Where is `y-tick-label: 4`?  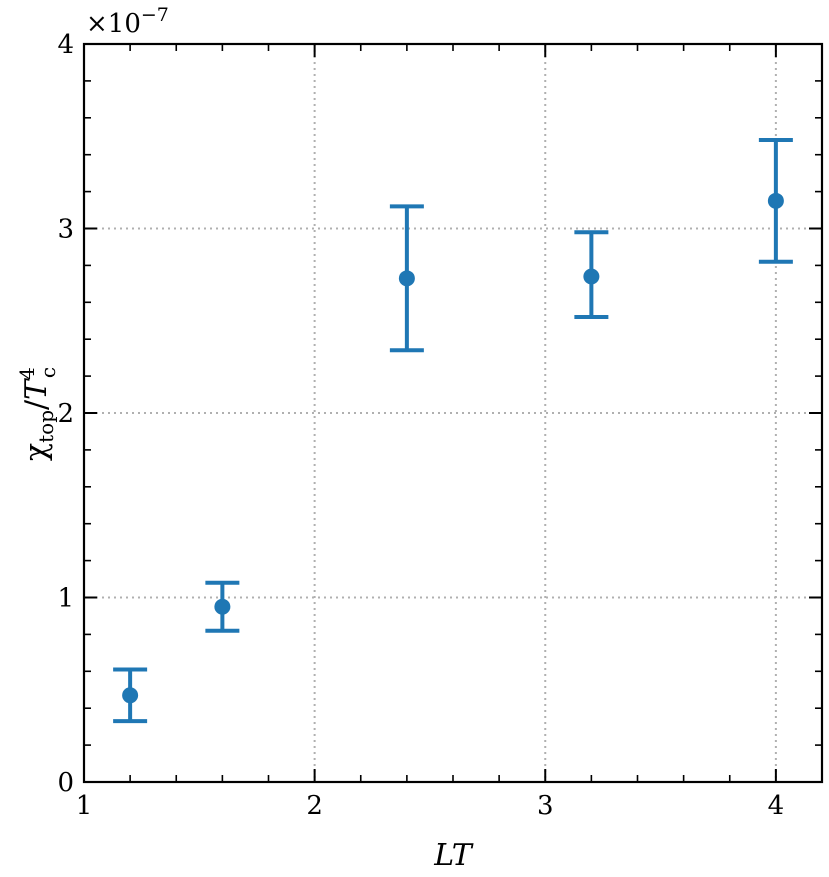 y-tick-label: 4 is located at coordinates (65, 45).